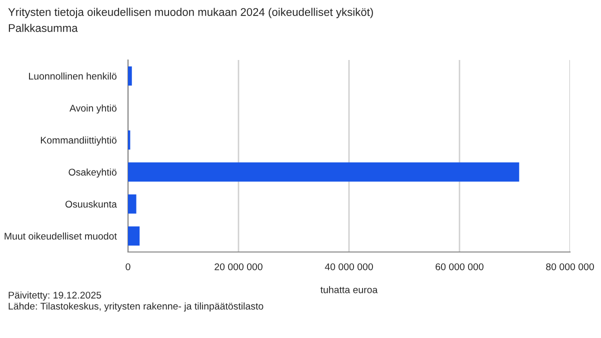 This screenshot has height=338, width=601. I want to click on chart-title: Yritysten tietoja oikeudellisen muodon mukaan 2024 (oikeudelliset yksiköt), so click(190, 13).